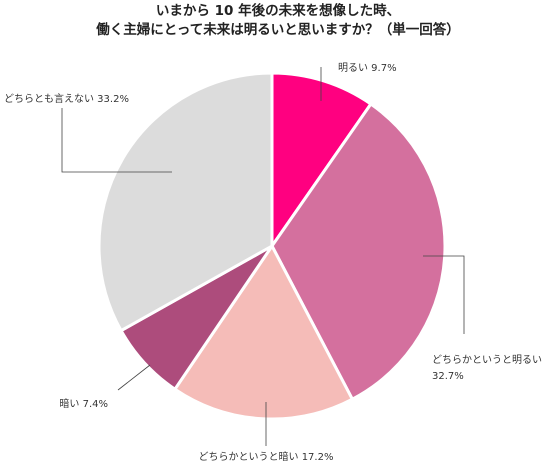 The height and width of the screenshot is (470, 556). Describe the element at coordinates (83, 403) in the screenshot. I see `slice-label-4: 暗い 7.4%` at that location.